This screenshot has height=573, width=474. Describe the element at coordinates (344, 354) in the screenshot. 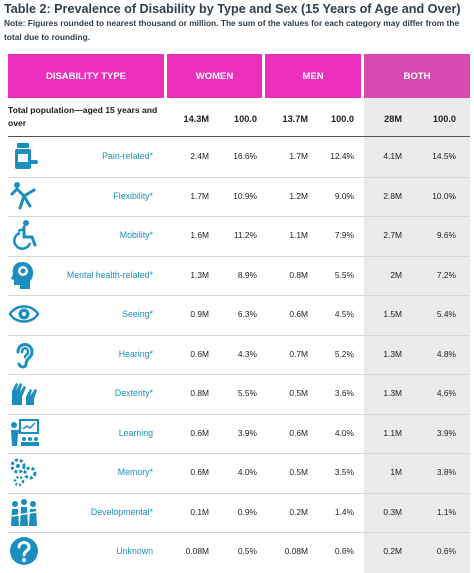

I see `cell-men-p: 5.2%` at that location.